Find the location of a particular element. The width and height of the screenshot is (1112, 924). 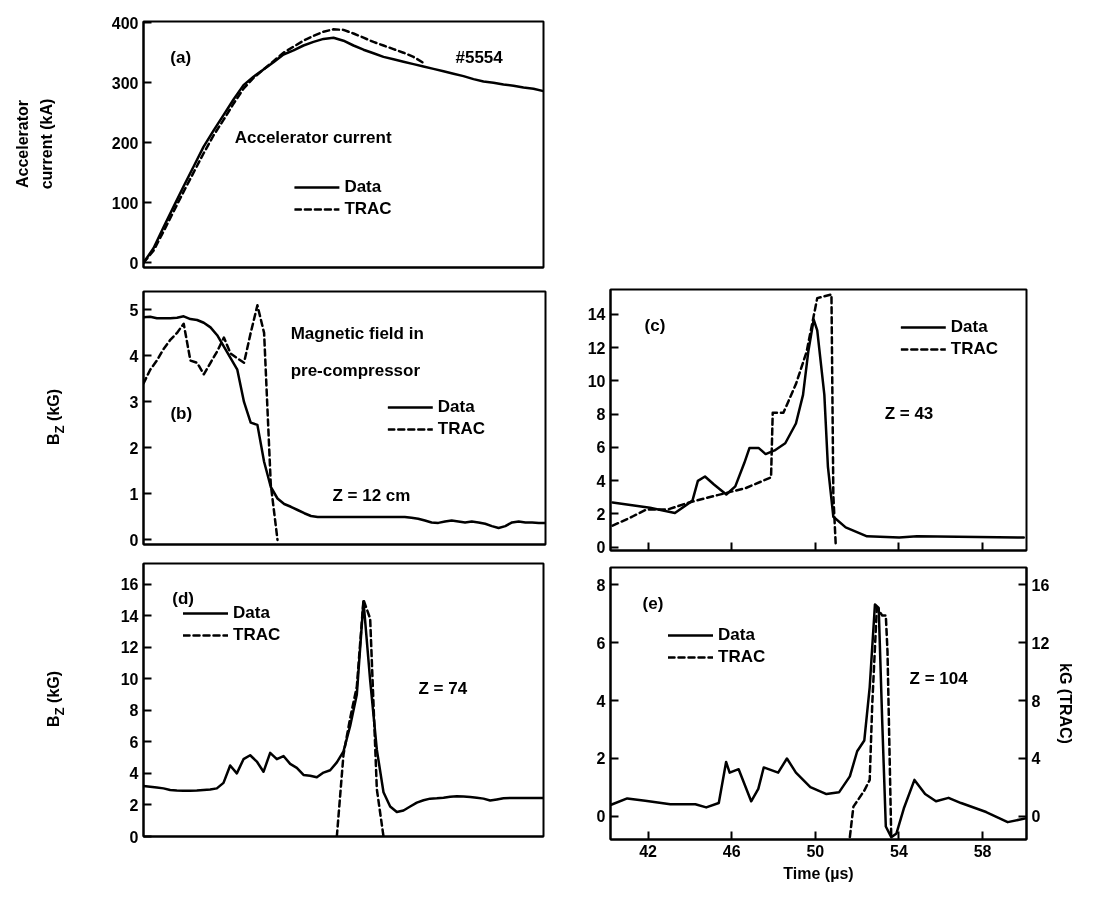

annotation: (e) is located at coordinates (653, 603).